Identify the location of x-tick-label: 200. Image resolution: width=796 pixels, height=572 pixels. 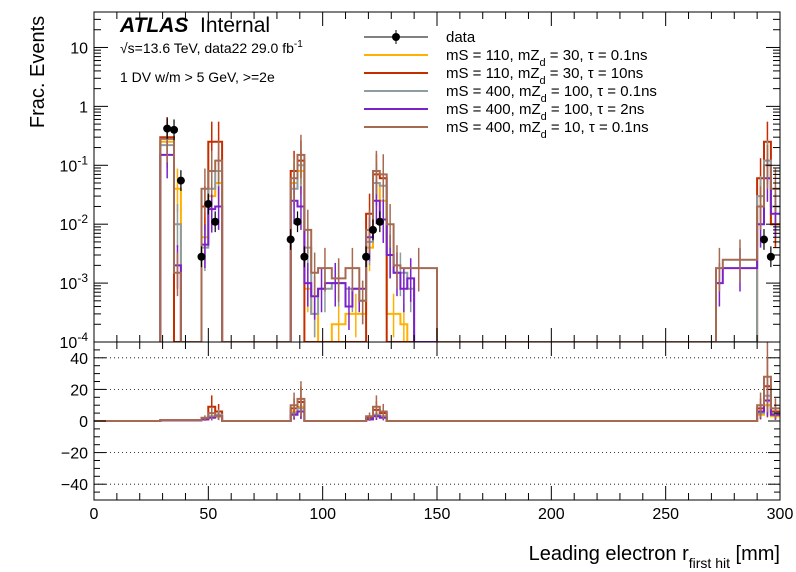
(551, 514).